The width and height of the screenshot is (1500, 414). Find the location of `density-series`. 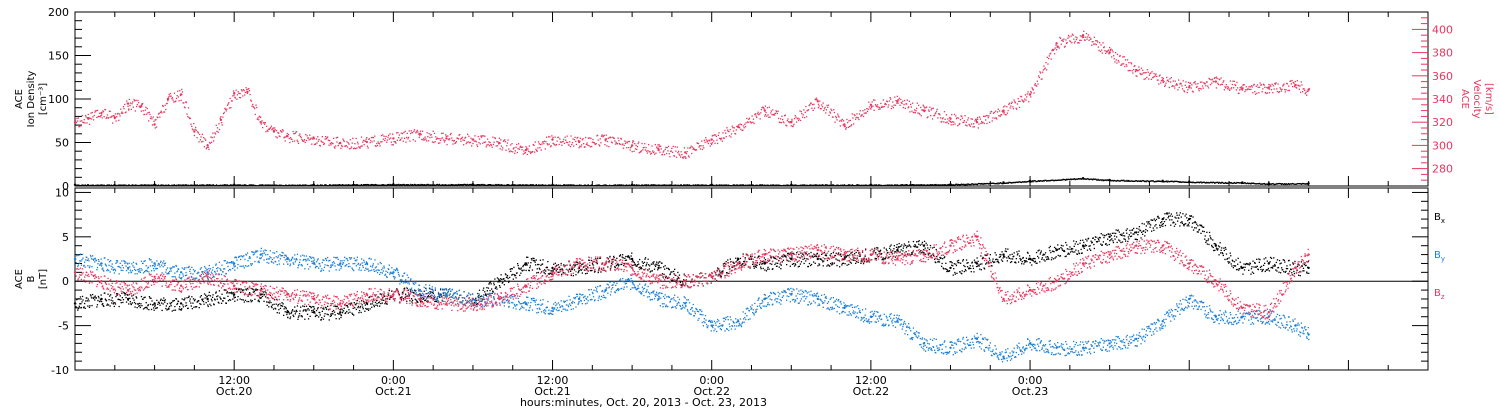

density-series is located at coordinates (692, 182).